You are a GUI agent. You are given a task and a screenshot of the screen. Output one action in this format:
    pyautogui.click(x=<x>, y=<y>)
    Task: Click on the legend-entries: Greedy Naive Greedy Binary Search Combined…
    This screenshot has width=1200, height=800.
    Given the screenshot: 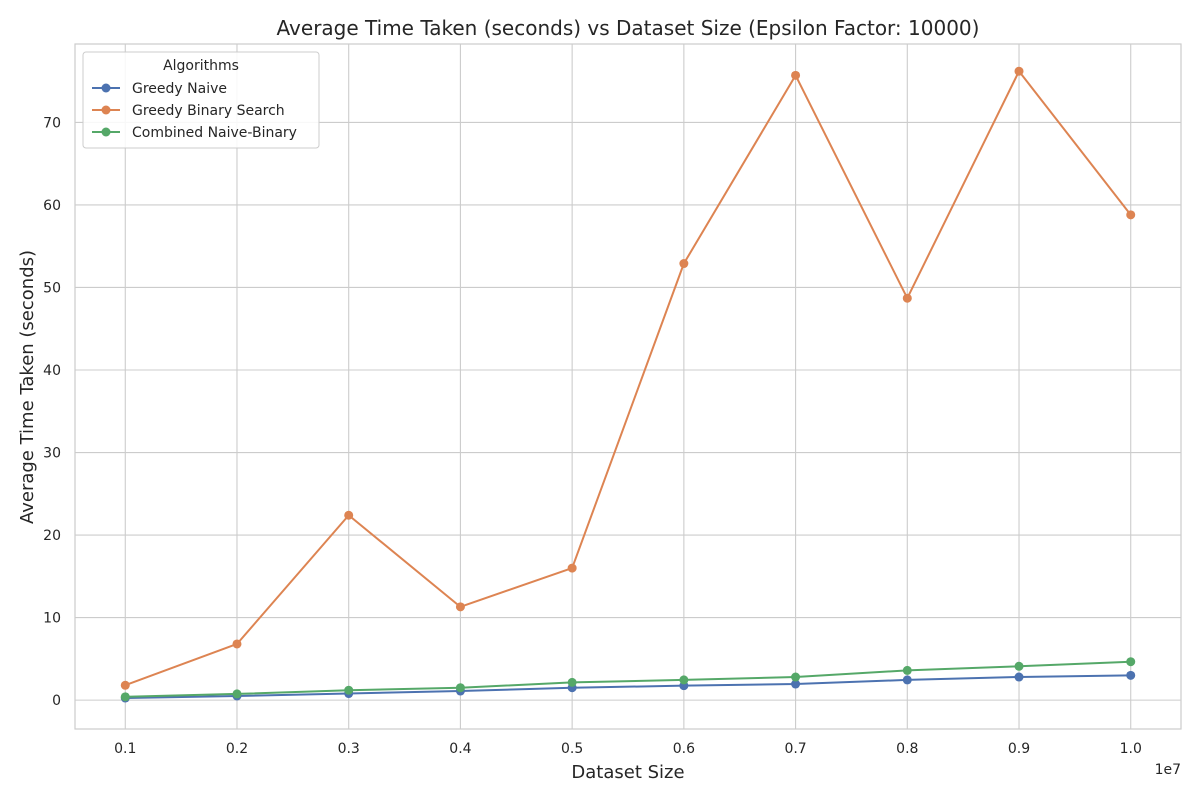 What is the action you would take?
    pyautogui.click(x=194, y=111)
    